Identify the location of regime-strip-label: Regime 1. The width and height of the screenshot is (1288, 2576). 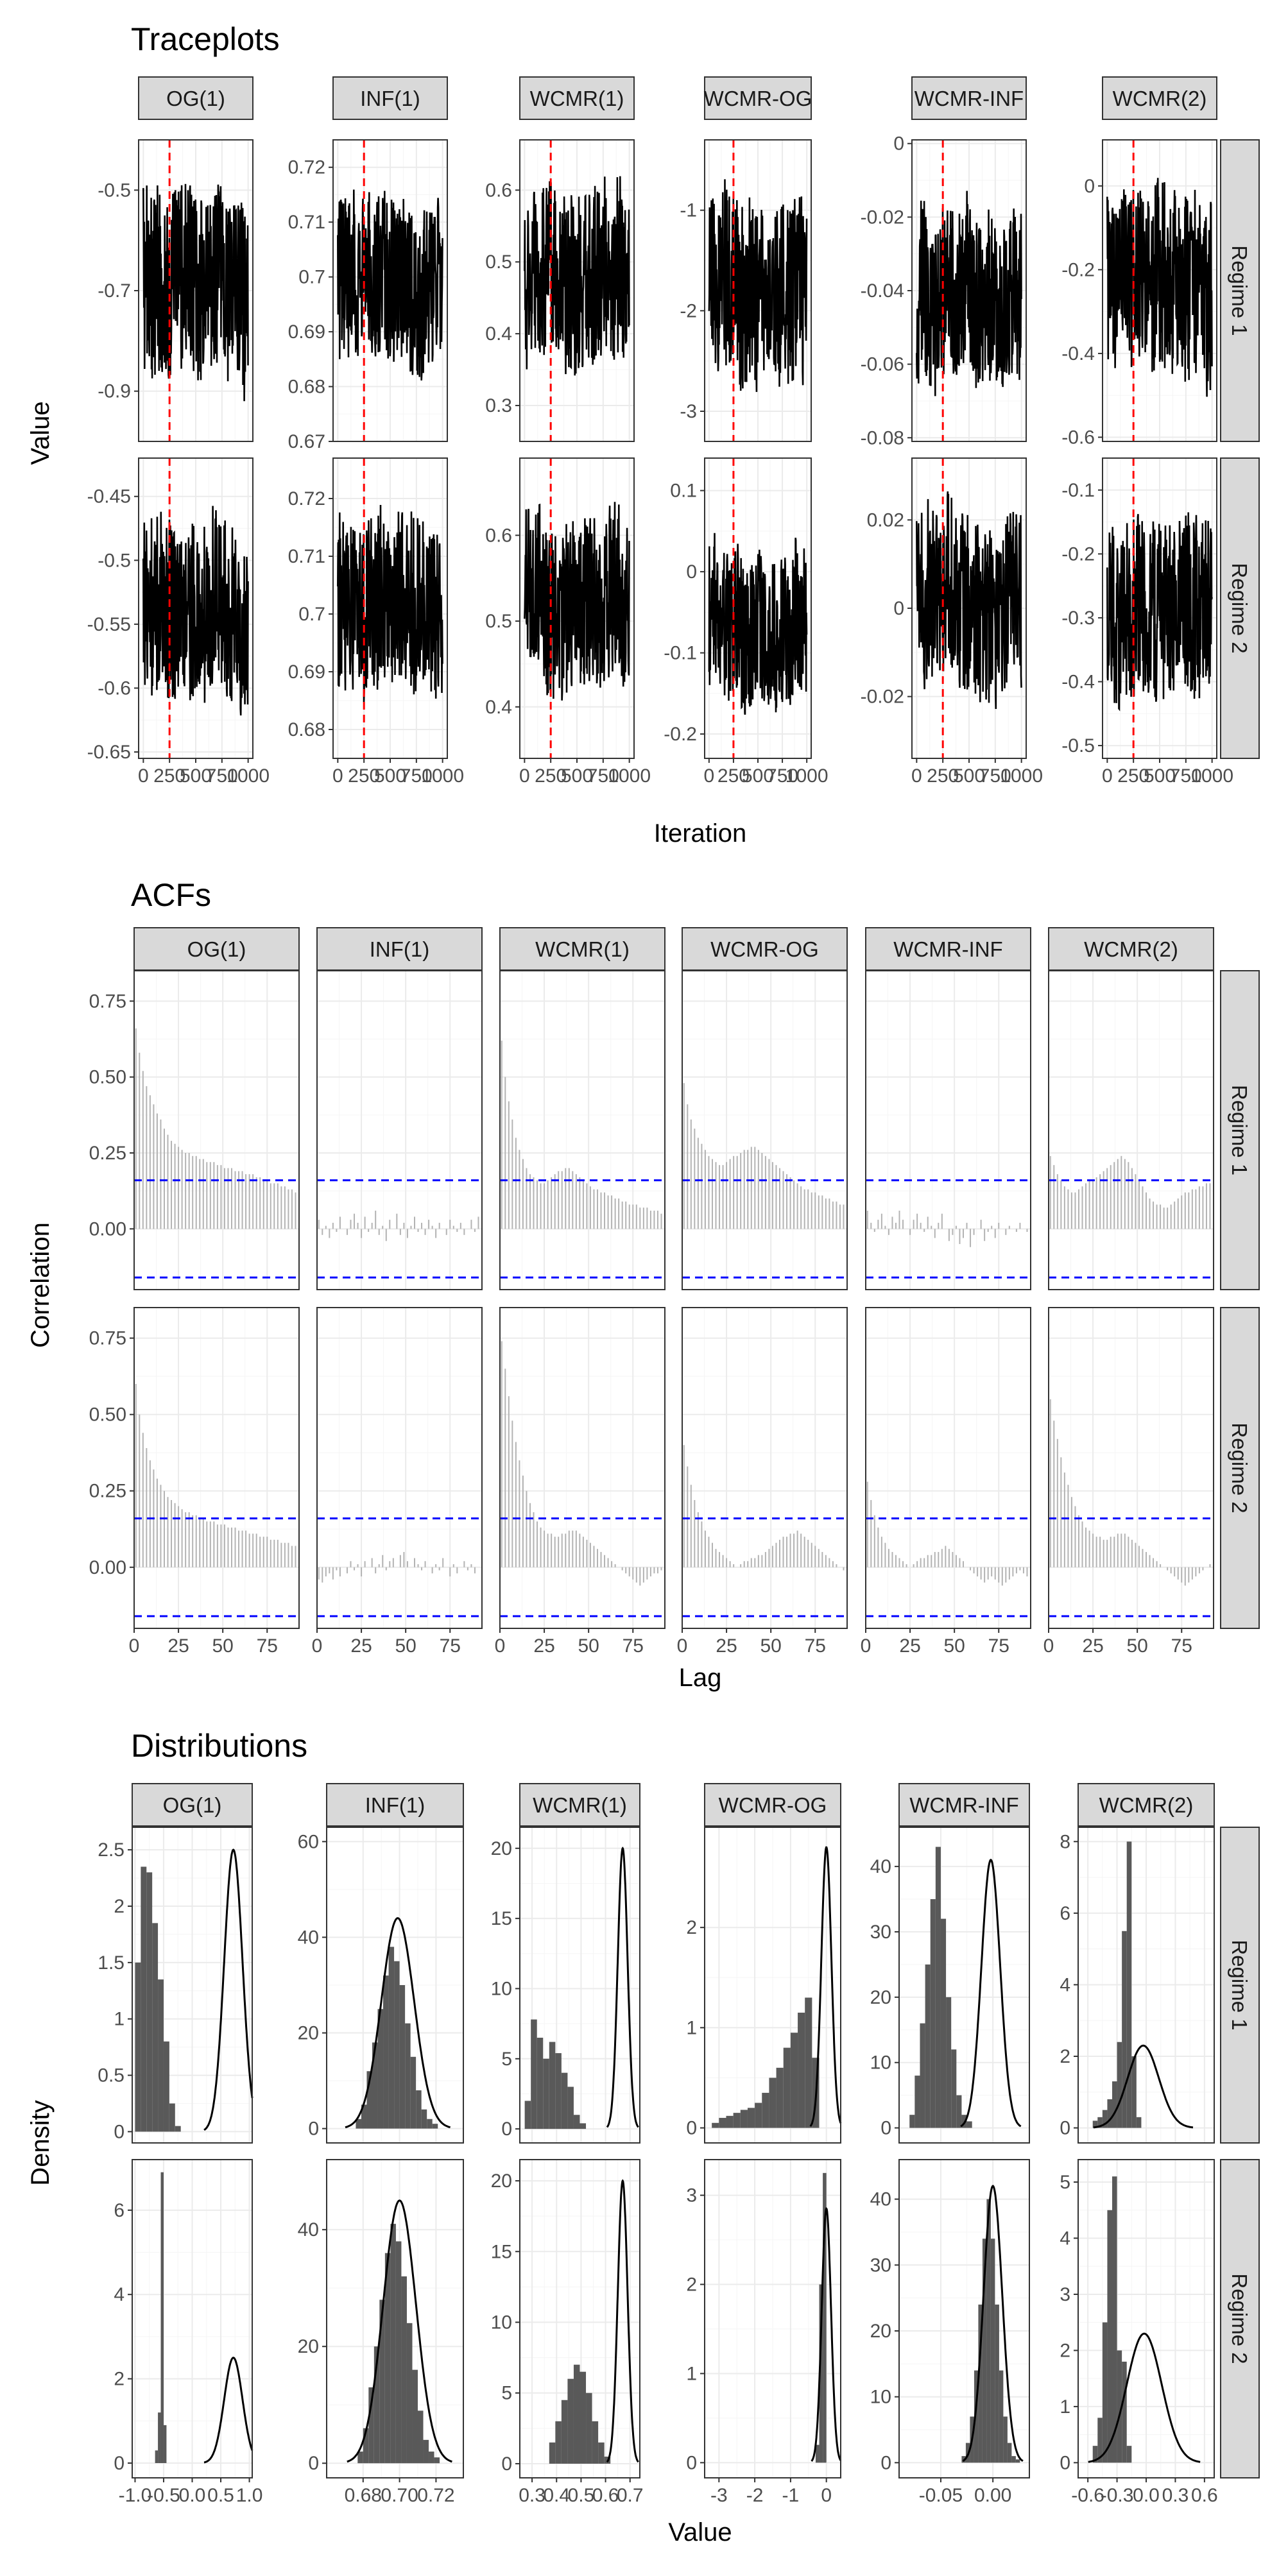
(1239, 1130).